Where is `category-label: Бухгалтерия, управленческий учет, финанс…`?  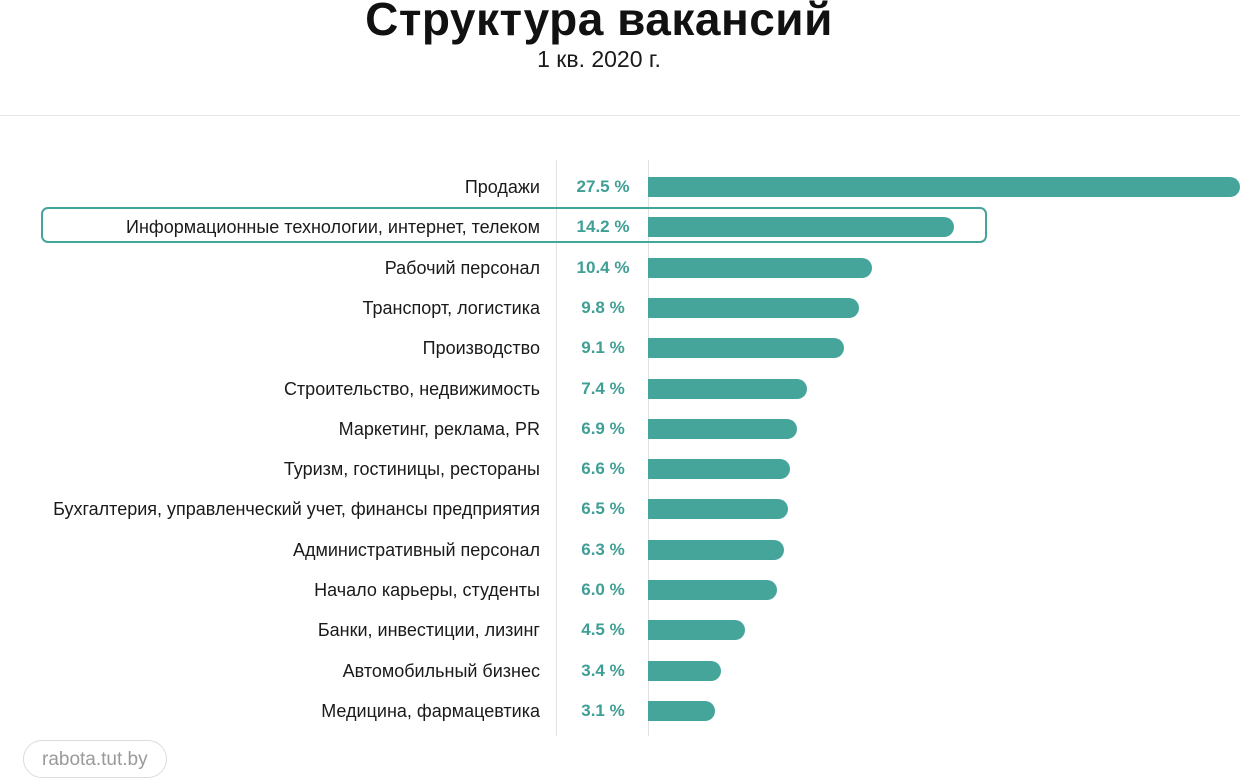
category-label: Бухгалтерия, управленческий учет, финанс… is located at coordinates (296, 509).